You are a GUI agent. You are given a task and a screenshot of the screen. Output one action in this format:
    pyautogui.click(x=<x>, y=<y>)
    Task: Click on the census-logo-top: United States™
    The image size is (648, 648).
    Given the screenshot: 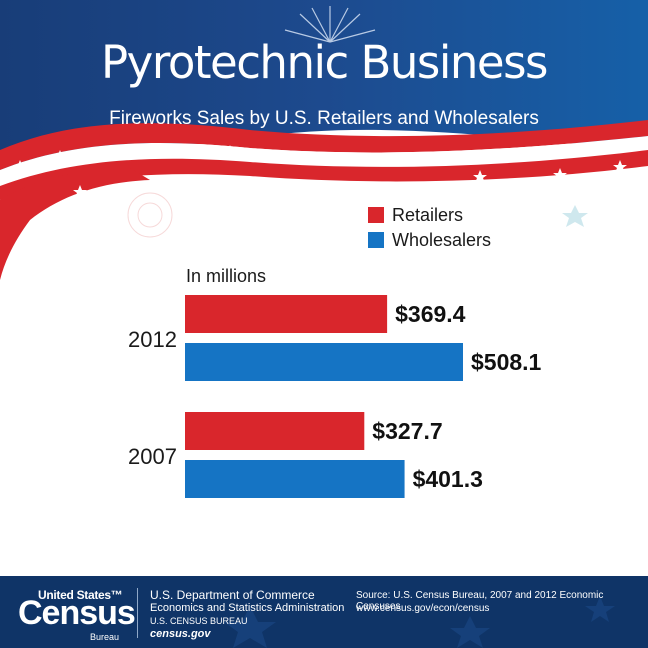 What is the action you would take?
    pyautogui.click(x=80, y=595)
    